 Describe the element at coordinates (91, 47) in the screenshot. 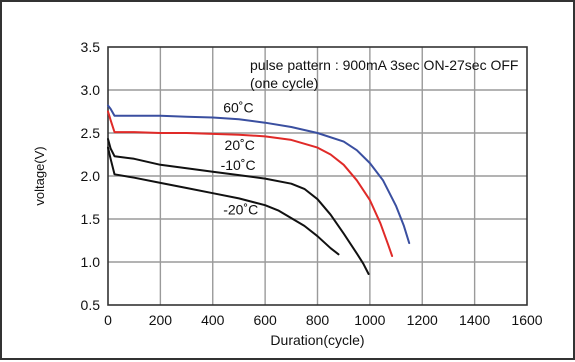

I see `y-tick-label: 3.5` at that location.